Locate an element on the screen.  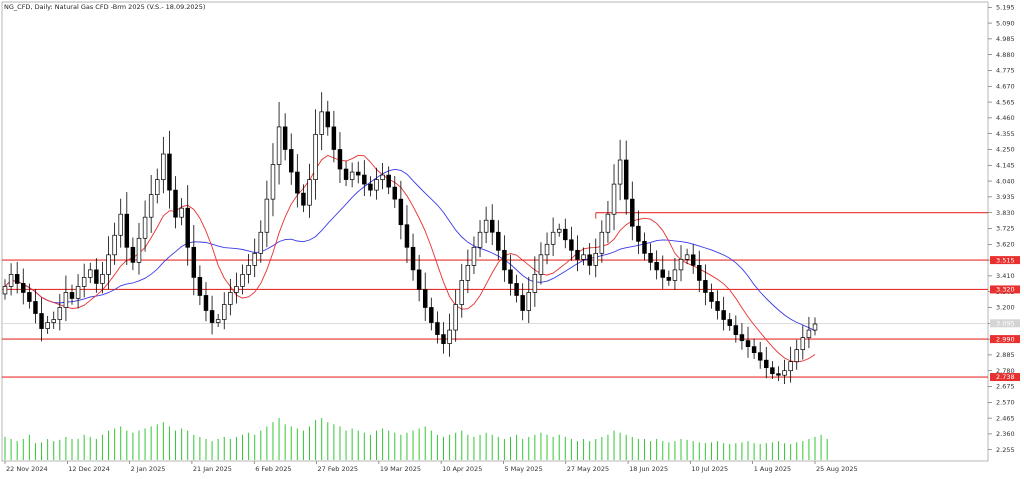
y-tick-label: 3.725 is located at coordinates (1005, 229).